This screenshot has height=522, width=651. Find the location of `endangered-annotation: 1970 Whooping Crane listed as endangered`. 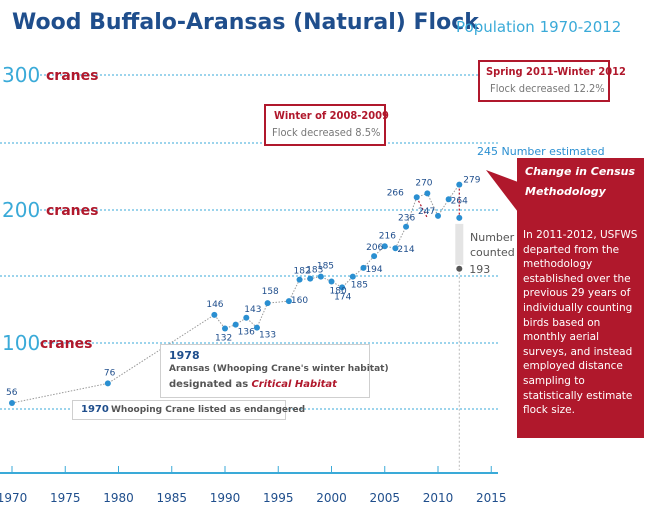

endangered-annotation: 1970 Whooping Crane listed as endangered is located at coordinates (188, 410).